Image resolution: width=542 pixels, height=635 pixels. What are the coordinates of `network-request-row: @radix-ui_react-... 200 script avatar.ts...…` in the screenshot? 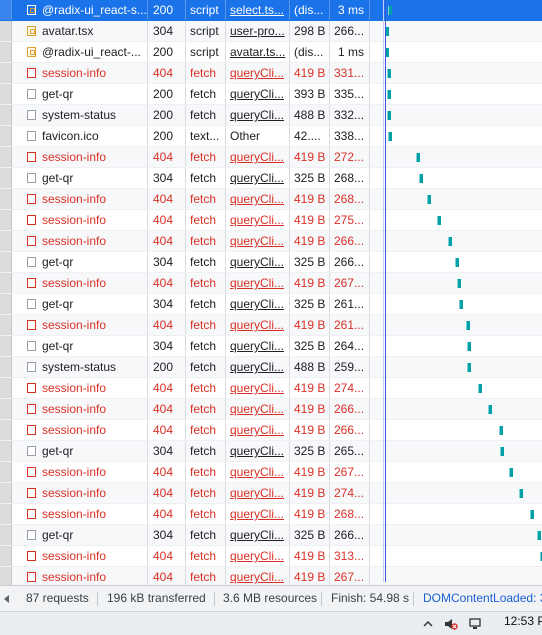 It's located at (271, 52).